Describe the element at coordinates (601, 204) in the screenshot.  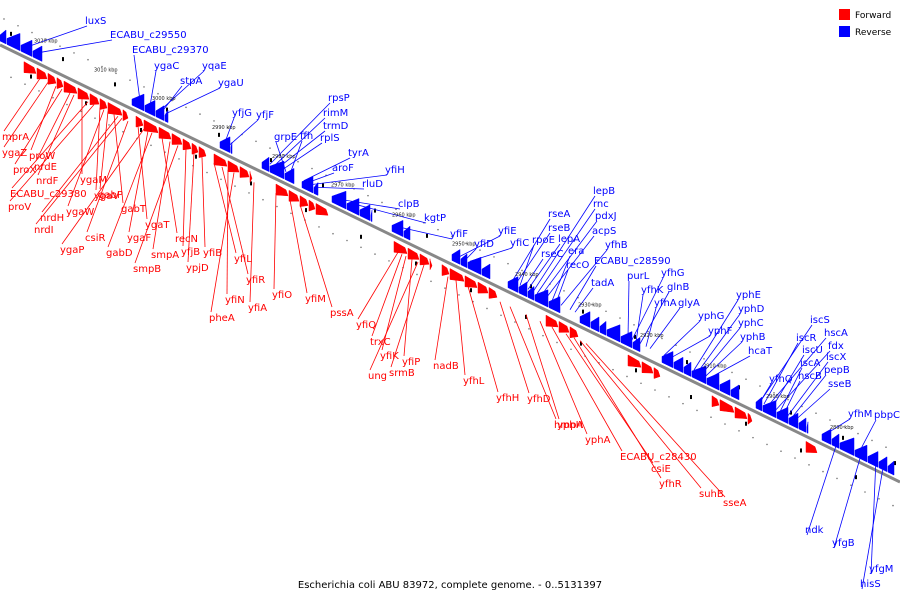
I see `reverse-gene-label: rnc` at that location.